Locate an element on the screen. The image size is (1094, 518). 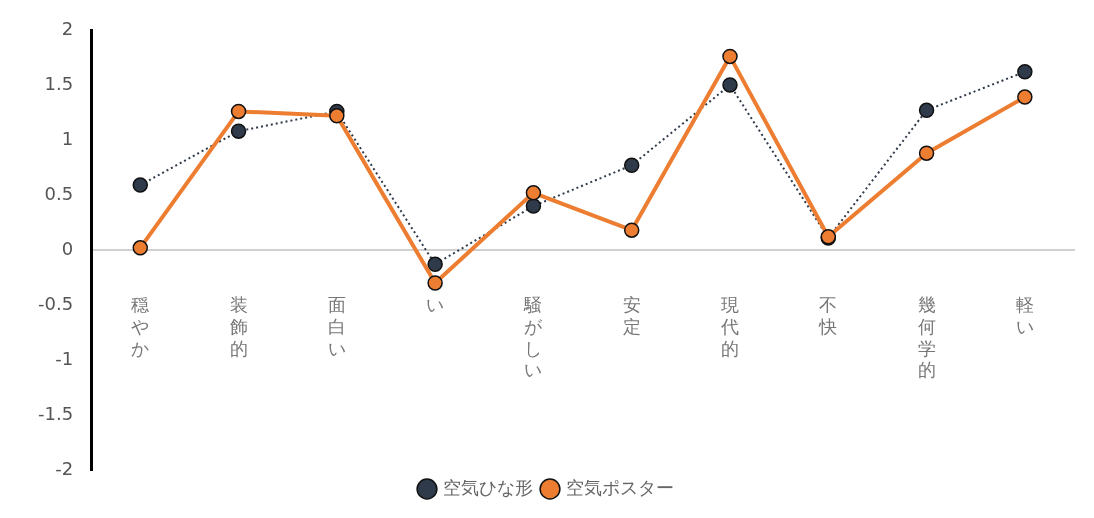
x-tick-label: 装飾的 is located at coordinates (238, 326).